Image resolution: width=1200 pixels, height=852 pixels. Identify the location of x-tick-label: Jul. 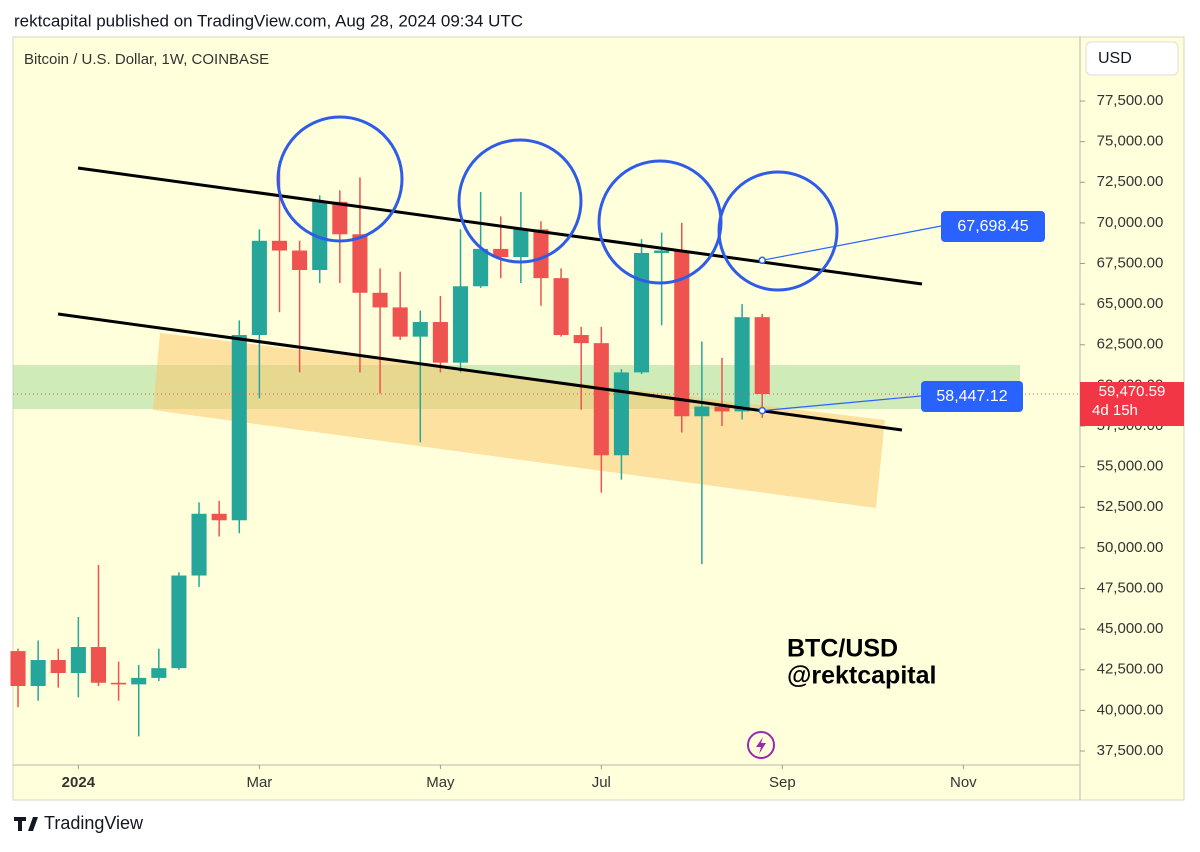
(601, 782).